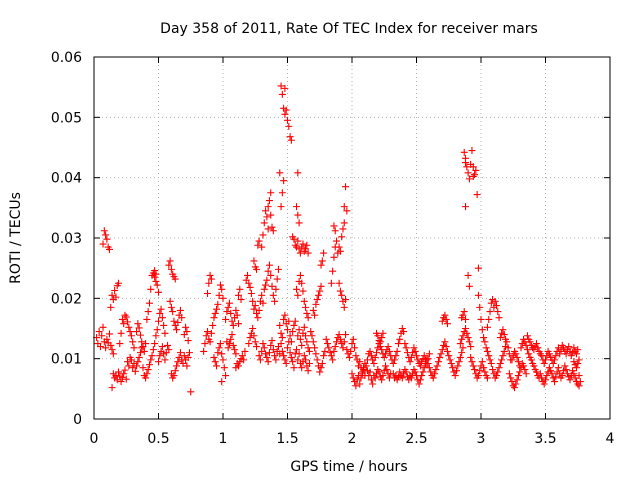  Describe the element at coordinates (94, 439) in the screenshot. I see `x-tick-label: 0` at that location.